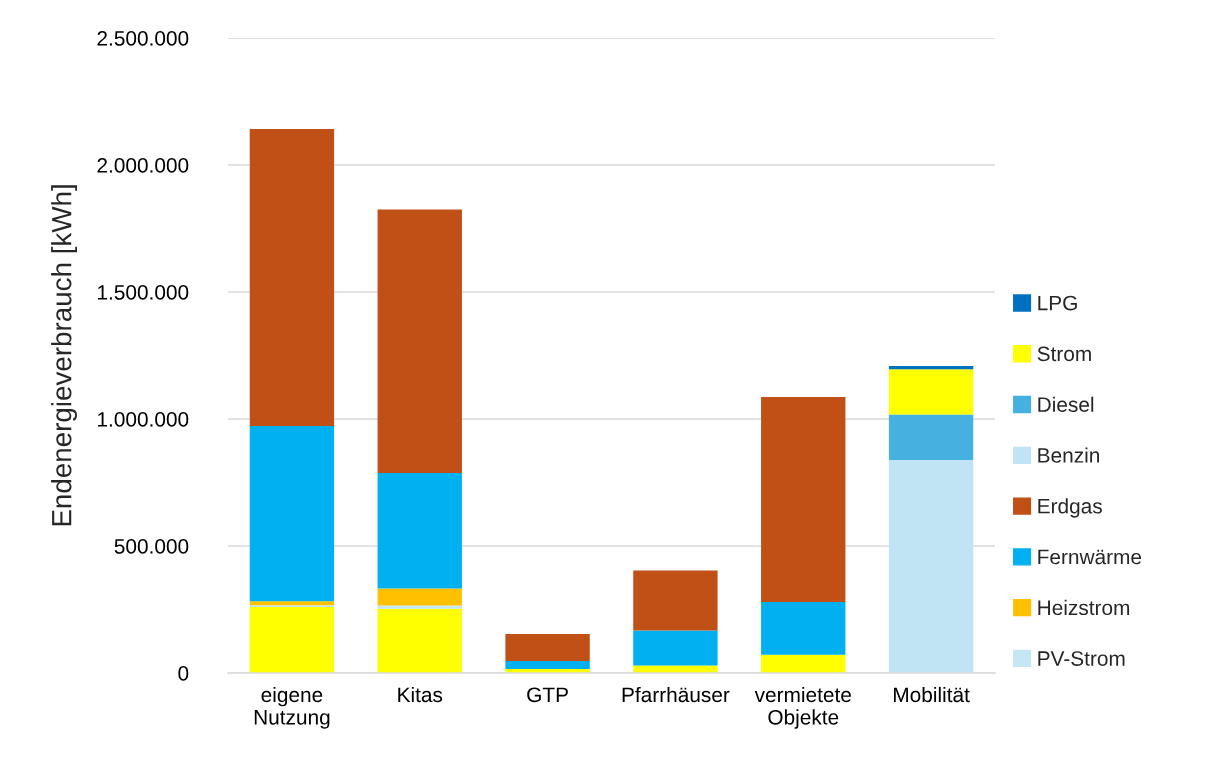 Image resolution: width=1213 pixels, height=758 pixels. Describe the element at coordinates (1069, 455) in the screenshot. I see `legend-label: Benzin` at that location.